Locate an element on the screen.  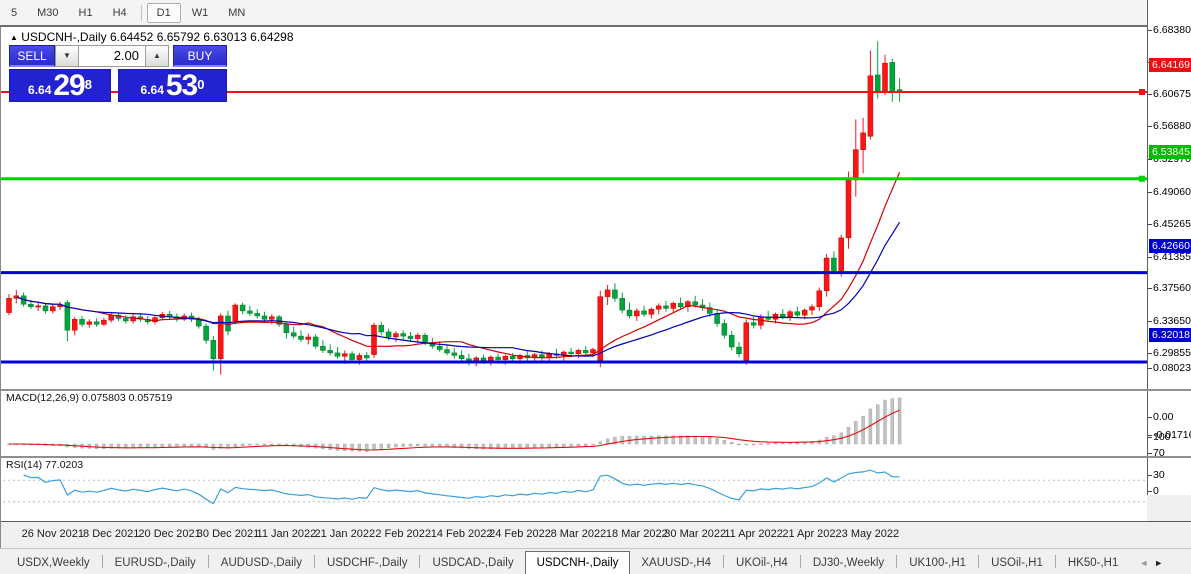
sell-price-prefix: 6.64 is located at coordinates (40, 90).